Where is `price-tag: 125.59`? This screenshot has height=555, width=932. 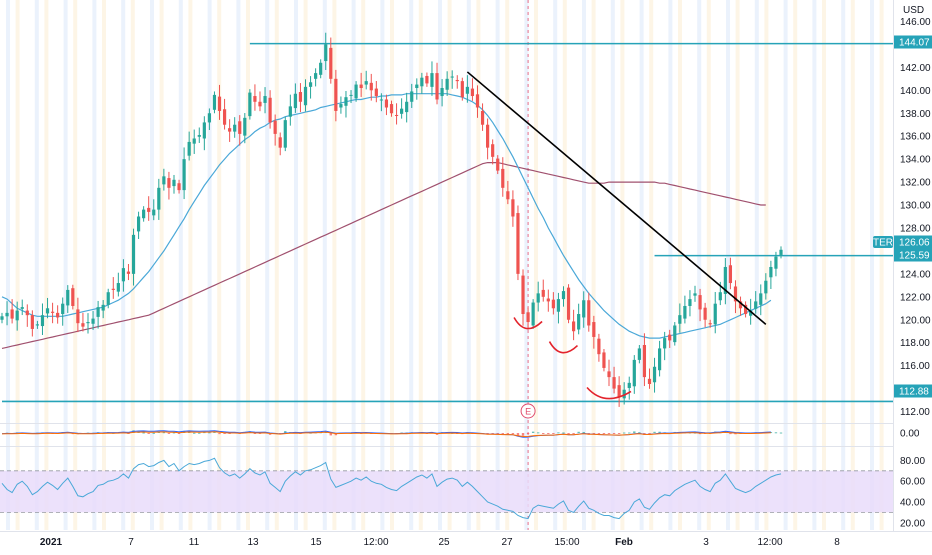
price-tag: 125.59 is located at coordinates (913, 255).